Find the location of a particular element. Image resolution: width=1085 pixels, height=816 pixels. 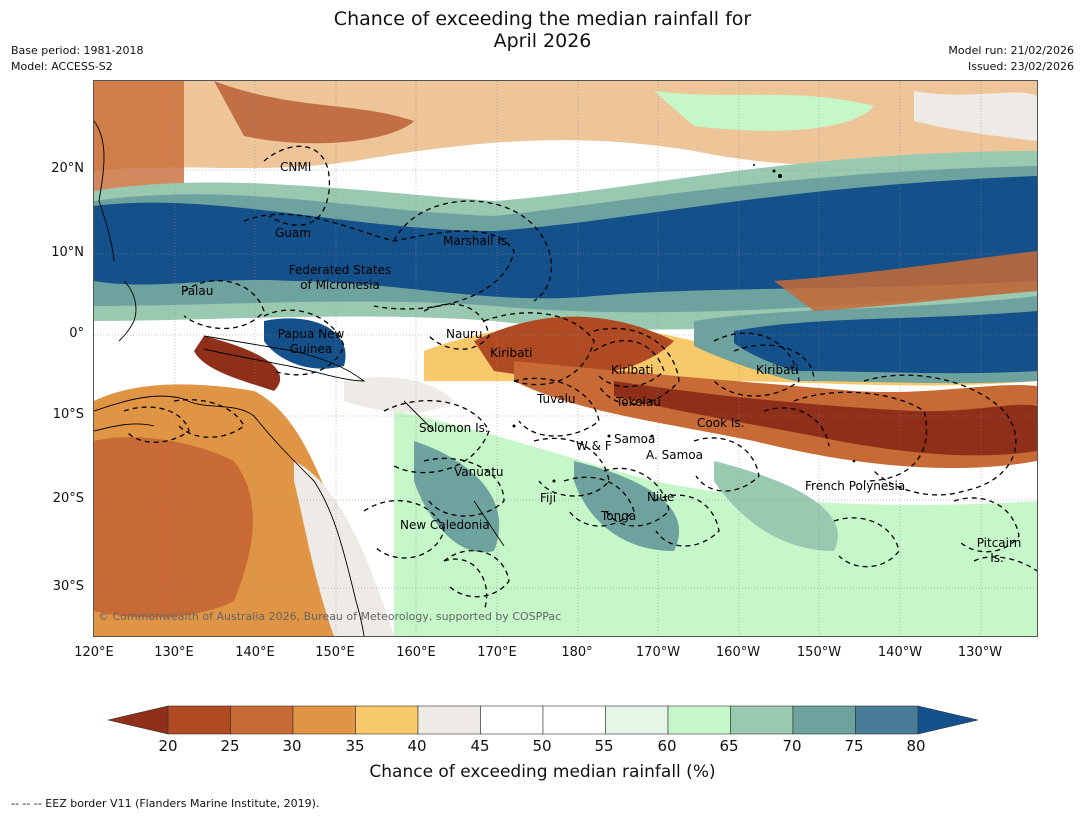

lon-tick: 150°W is located at coordinates (819, 652).